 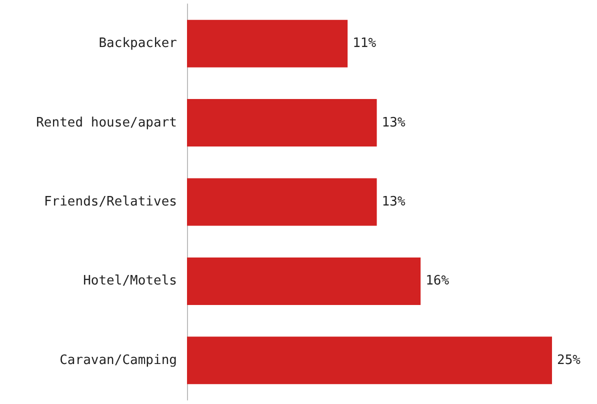 I want to click on y-tick-label: Caravan/Camping, so click(x=118, y=360).